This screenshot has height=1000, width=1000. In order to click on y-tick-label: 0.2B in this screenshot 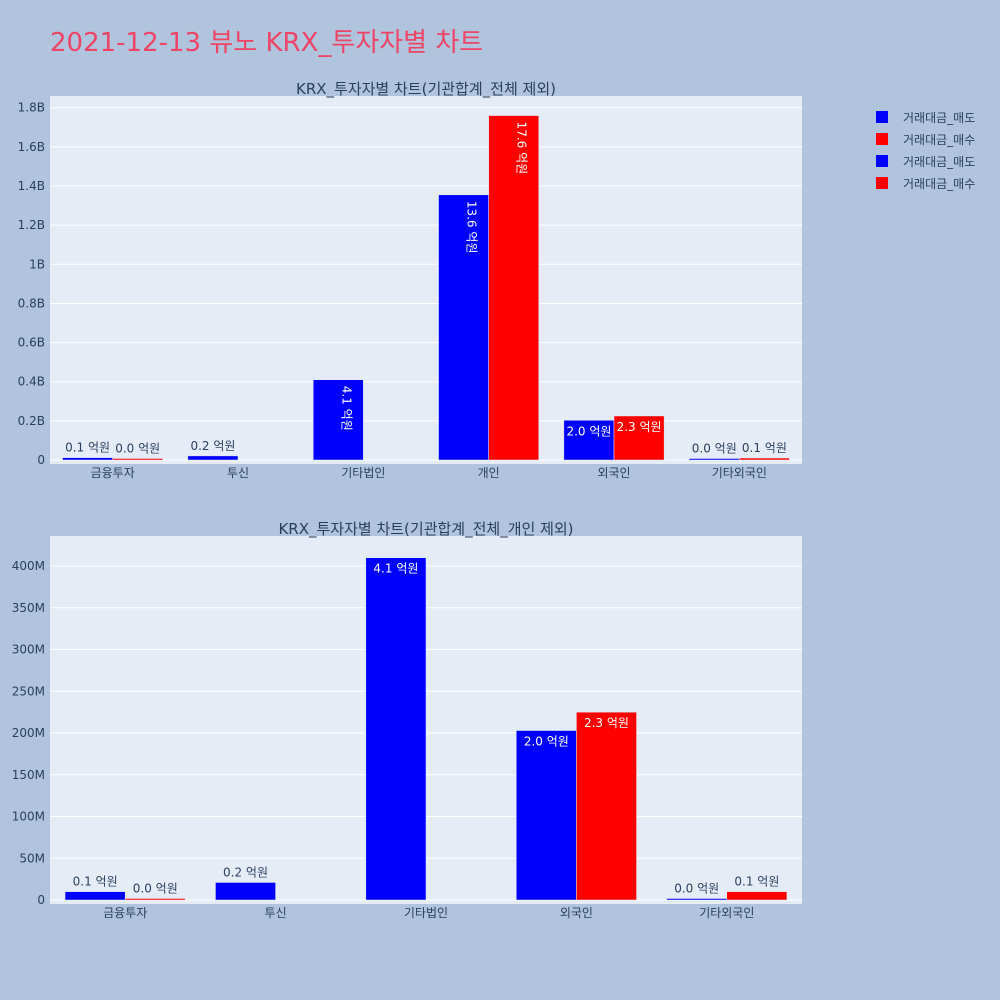, I will do `click(31, 421)`.